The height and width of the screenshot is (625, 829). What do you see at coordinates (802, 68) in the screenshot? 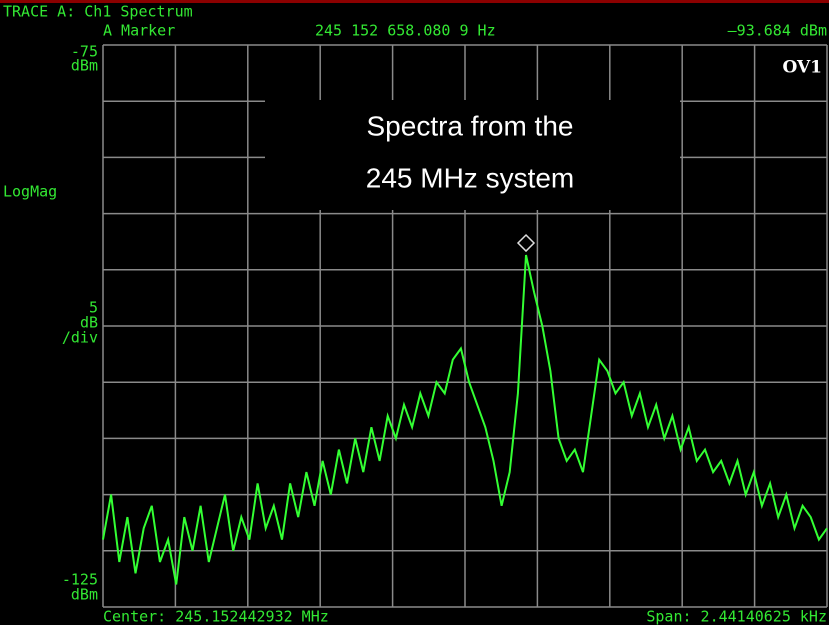
I see `overload-indicator: OV1` at bounding box center [802, 68].